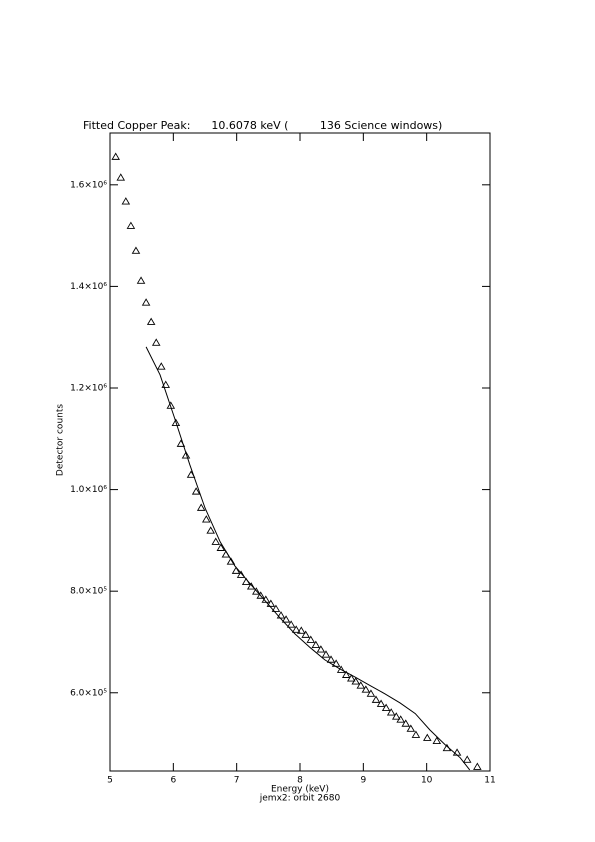  What do you see at coordinates (237, 781) in the screenshot?
I see `x-tick-label: 7` at bounding box center [237, 781].